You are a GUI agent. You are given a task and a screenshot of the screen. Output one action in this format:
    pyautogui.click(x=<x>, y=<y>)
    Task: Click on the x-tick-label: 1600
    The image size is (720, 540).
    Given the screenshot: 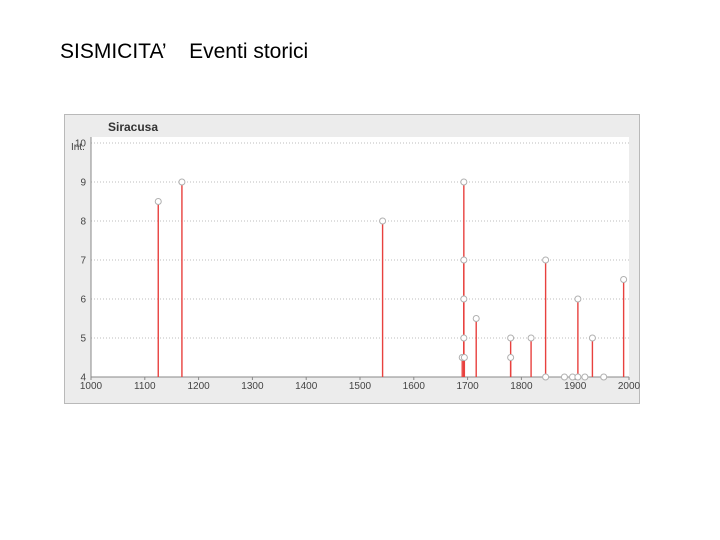 What is the action you would take?
    pyautogui.click(x=414, y=386)
    